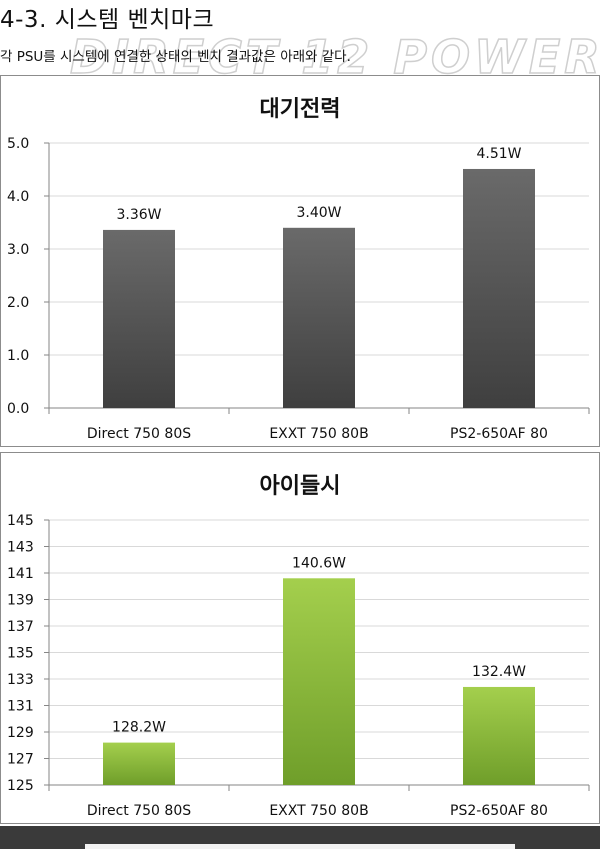 This screenshot has width=600, height=849. Describe the element at coordinates (20, 786) in the screenshot. I see `y-tick-label: 125` at that location.